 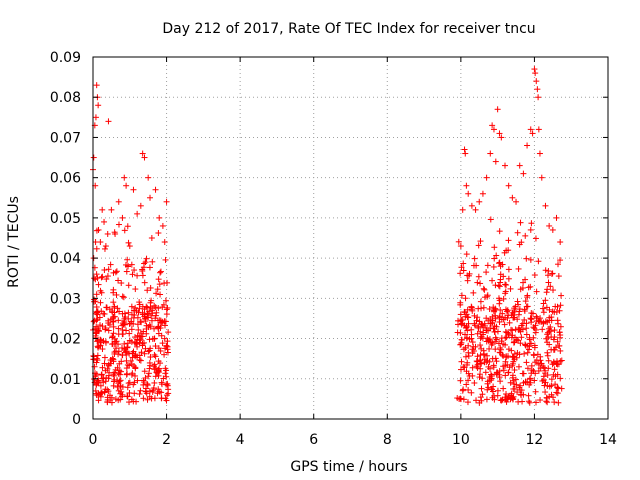 I want to click on x-tick-label: 12, so click(x=535, y=440).